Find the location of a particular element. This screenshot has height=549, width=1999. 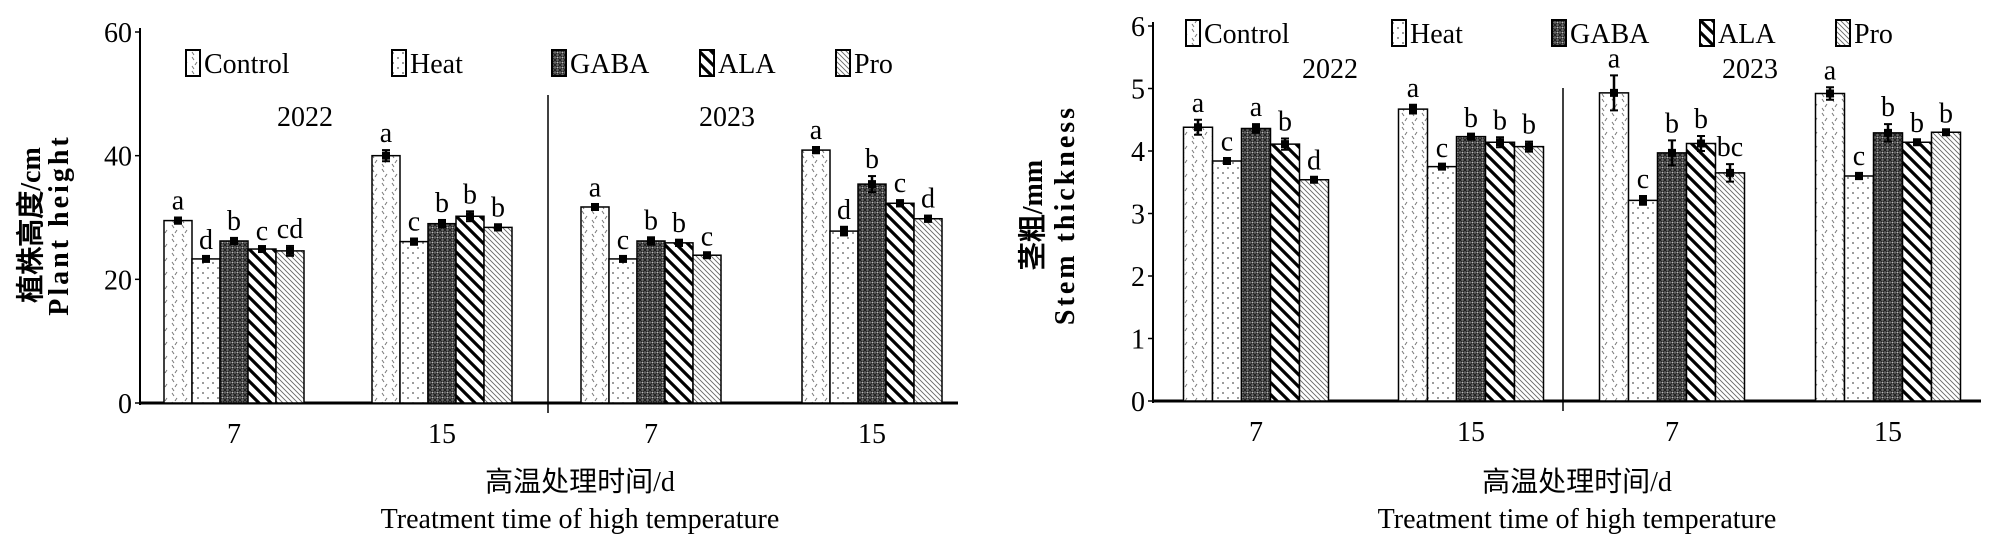

legend-label: Control is located at coordinates (247, 64).